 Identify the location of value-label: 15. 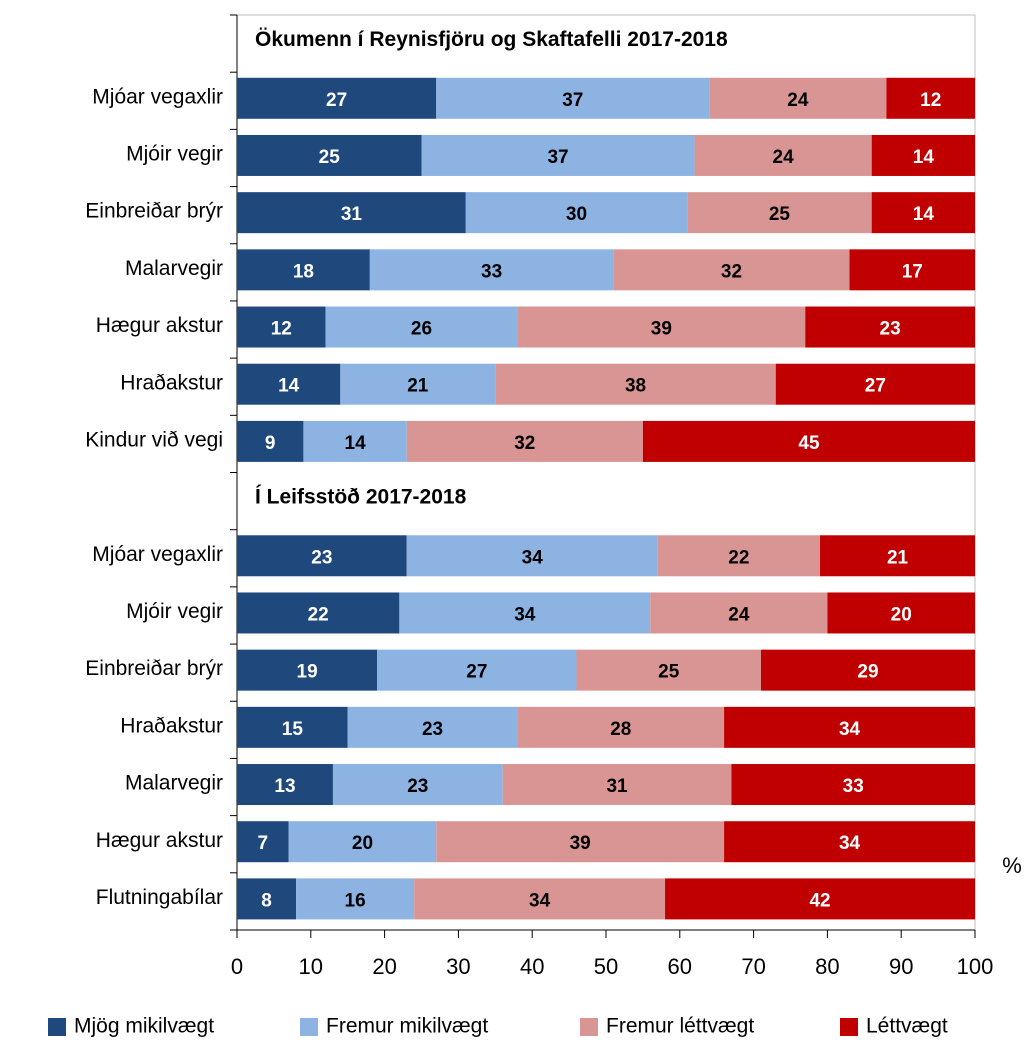
(293, 729).